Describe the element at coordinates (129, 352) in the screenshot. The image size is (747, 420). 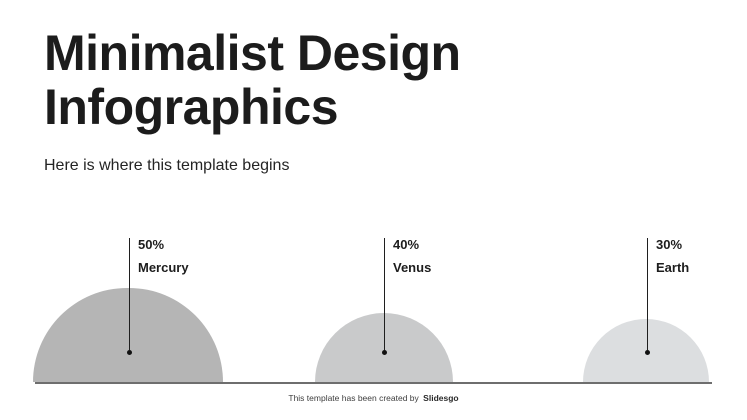
I see `mercury-pointer-dot` at that location.